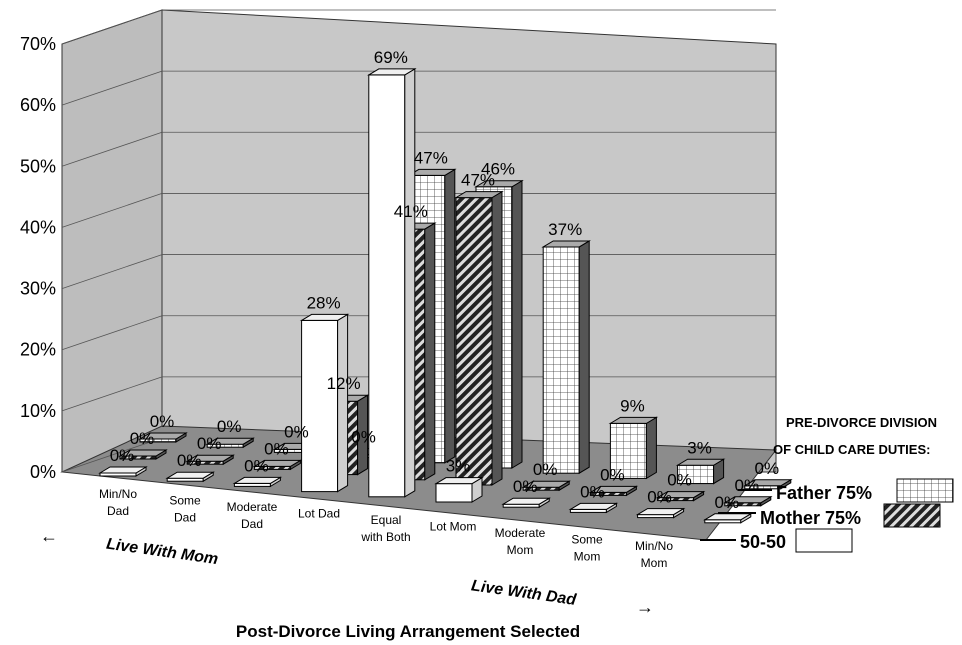  Describe the element at coordinates (546, 486) in the screenshot. I see `bar-mother-75--6` at that location.